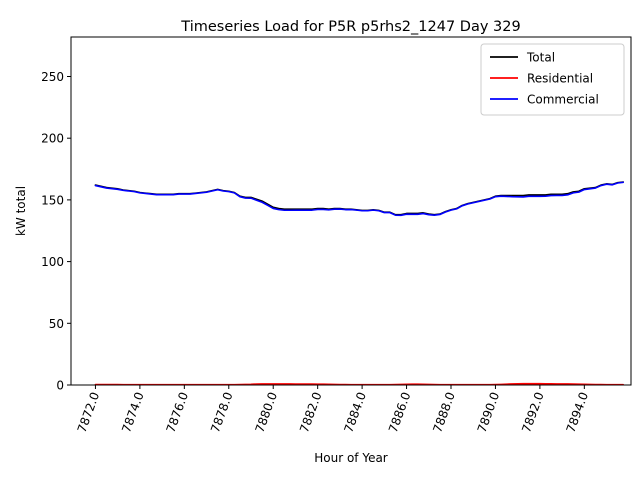  Describe the element at coordinates (351, 458) in the screenshot. I see `x-axis-label: Hour of Year` at that location.